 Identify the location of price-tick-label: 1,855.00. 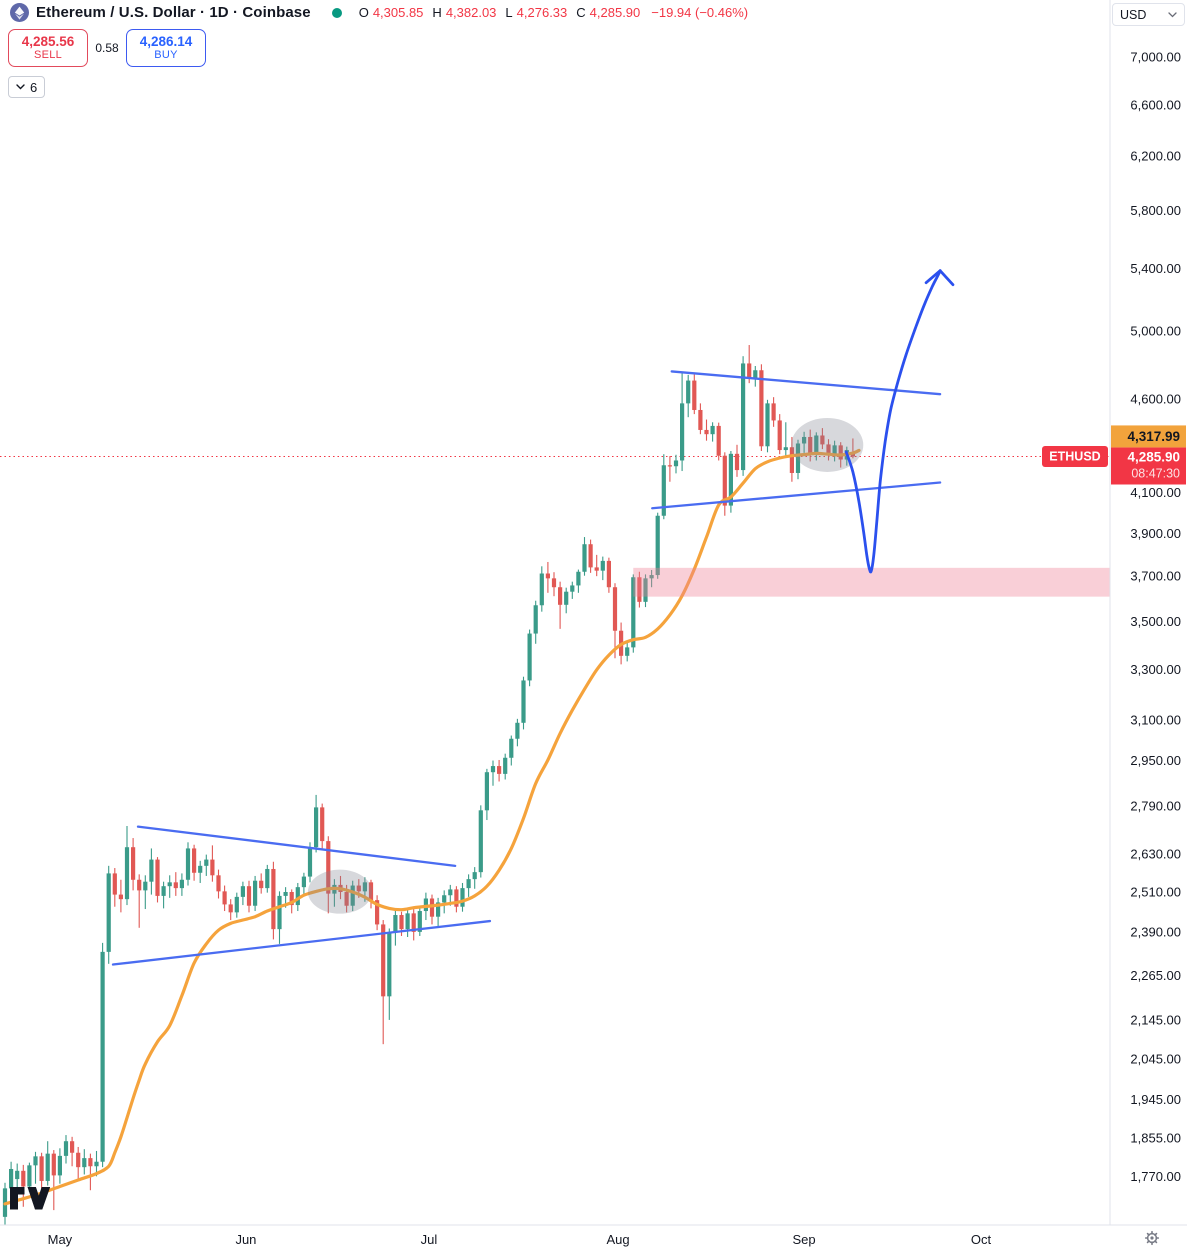
(1155, 1138).